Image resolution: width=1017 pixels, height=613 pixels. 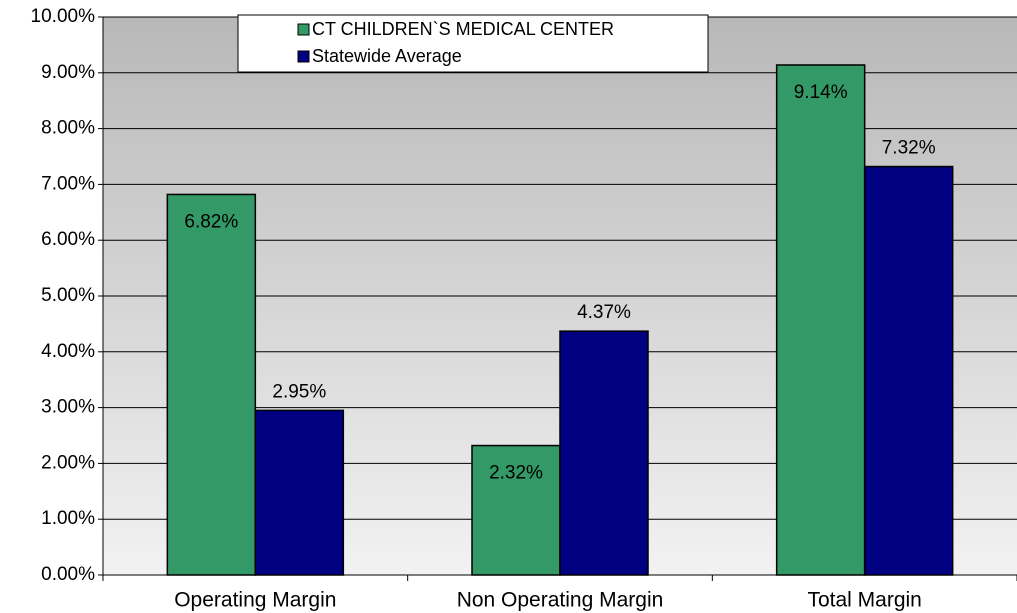 I want to click on y-tick-label: 3.00%, so click(x=68, y=407).